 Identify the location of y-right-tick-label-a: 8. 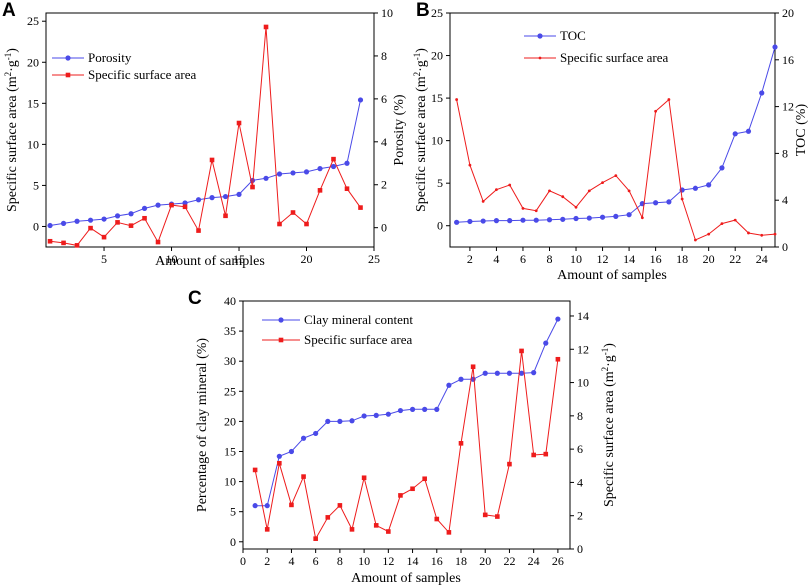
(384, 56).